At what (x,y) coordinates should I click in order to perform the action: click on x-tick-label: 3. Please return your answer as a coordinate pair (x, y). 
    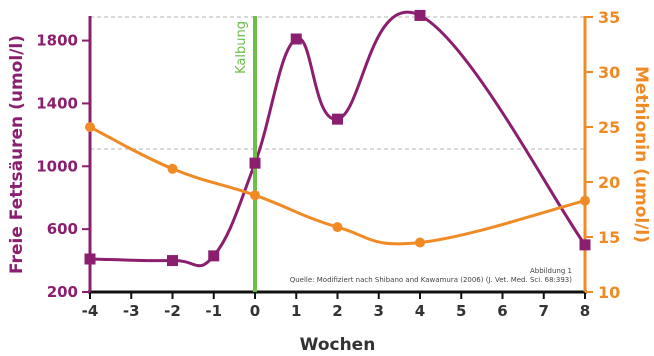
    Looking at the image, I should click on (379, 311).